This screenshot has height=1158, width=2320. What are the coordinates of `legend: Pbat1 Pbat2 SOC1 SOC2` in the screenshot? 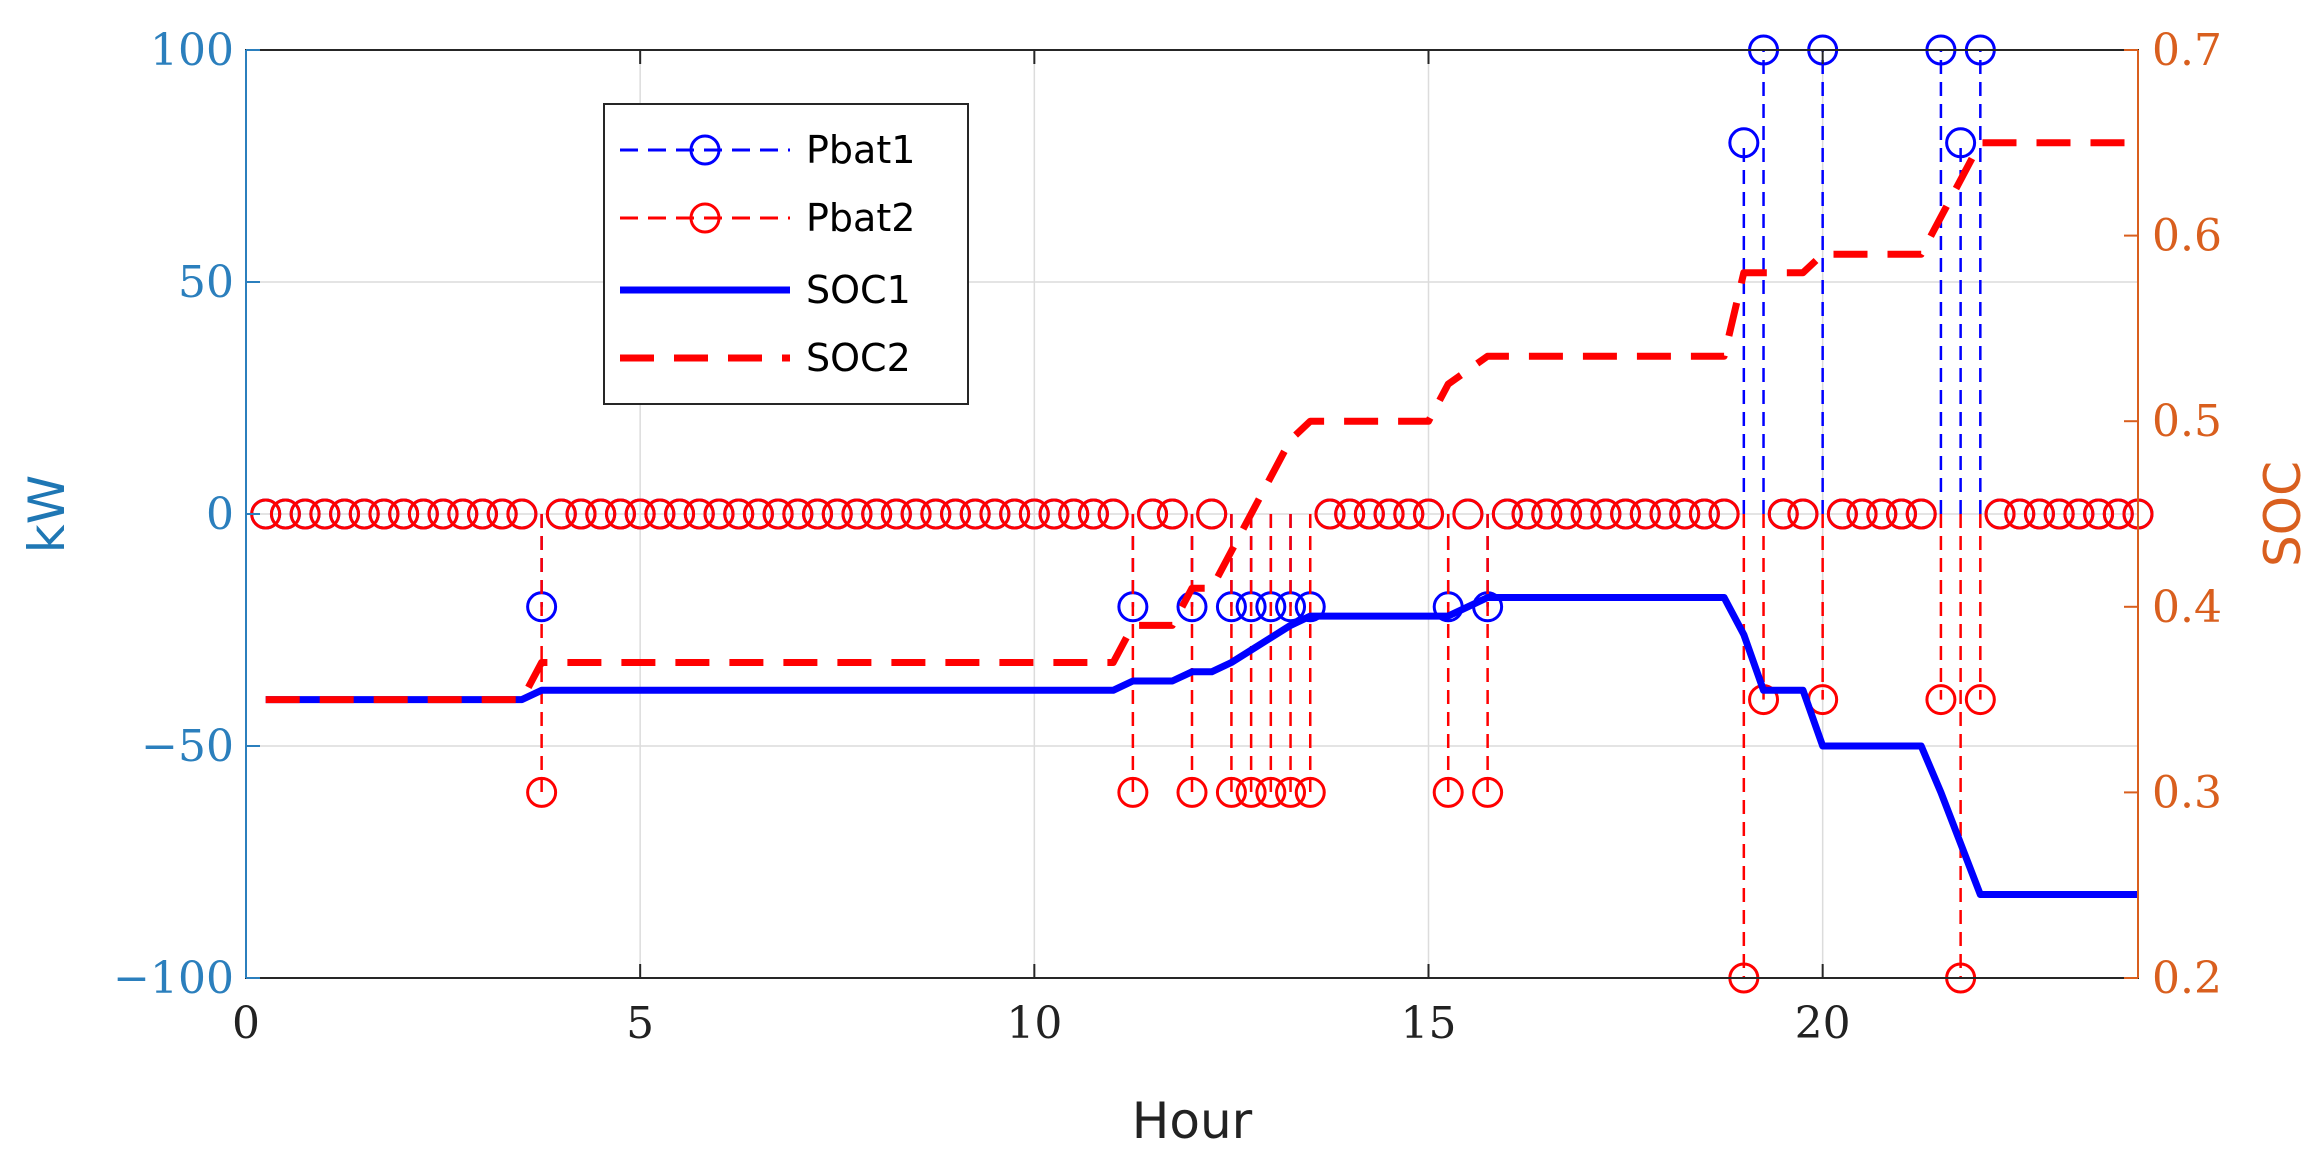 It's located at (786, 254).